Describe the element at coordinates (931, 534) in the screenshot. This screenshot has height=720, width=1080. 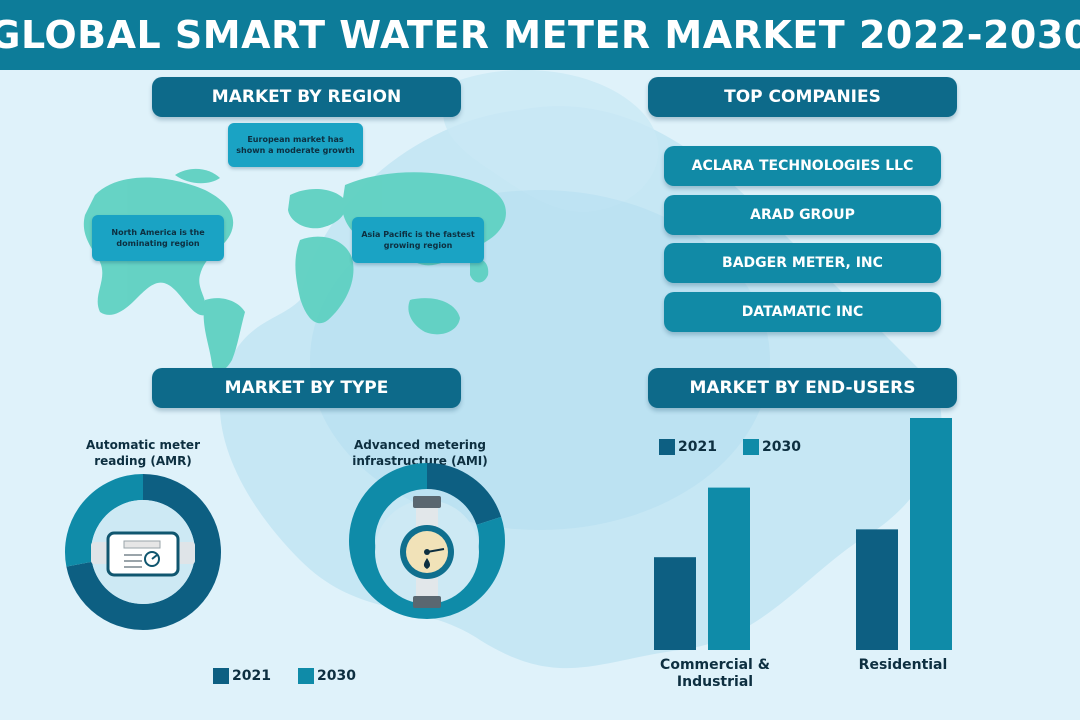
I see `bar-residential-2030` at that location.